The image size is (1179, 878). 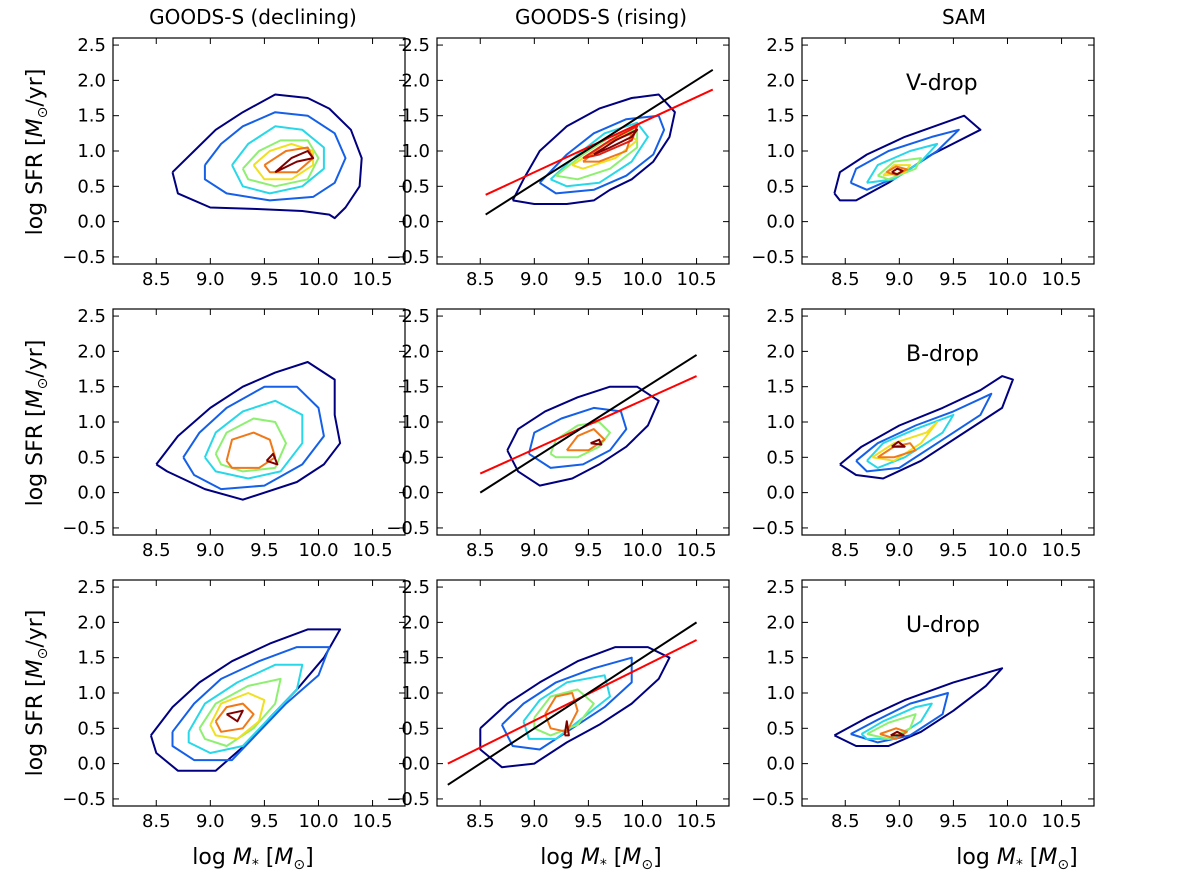 What do you see at coordinates (560, 857) in the screenshot?
I see `xlabel-text: log` at bounding box center [560, 857].